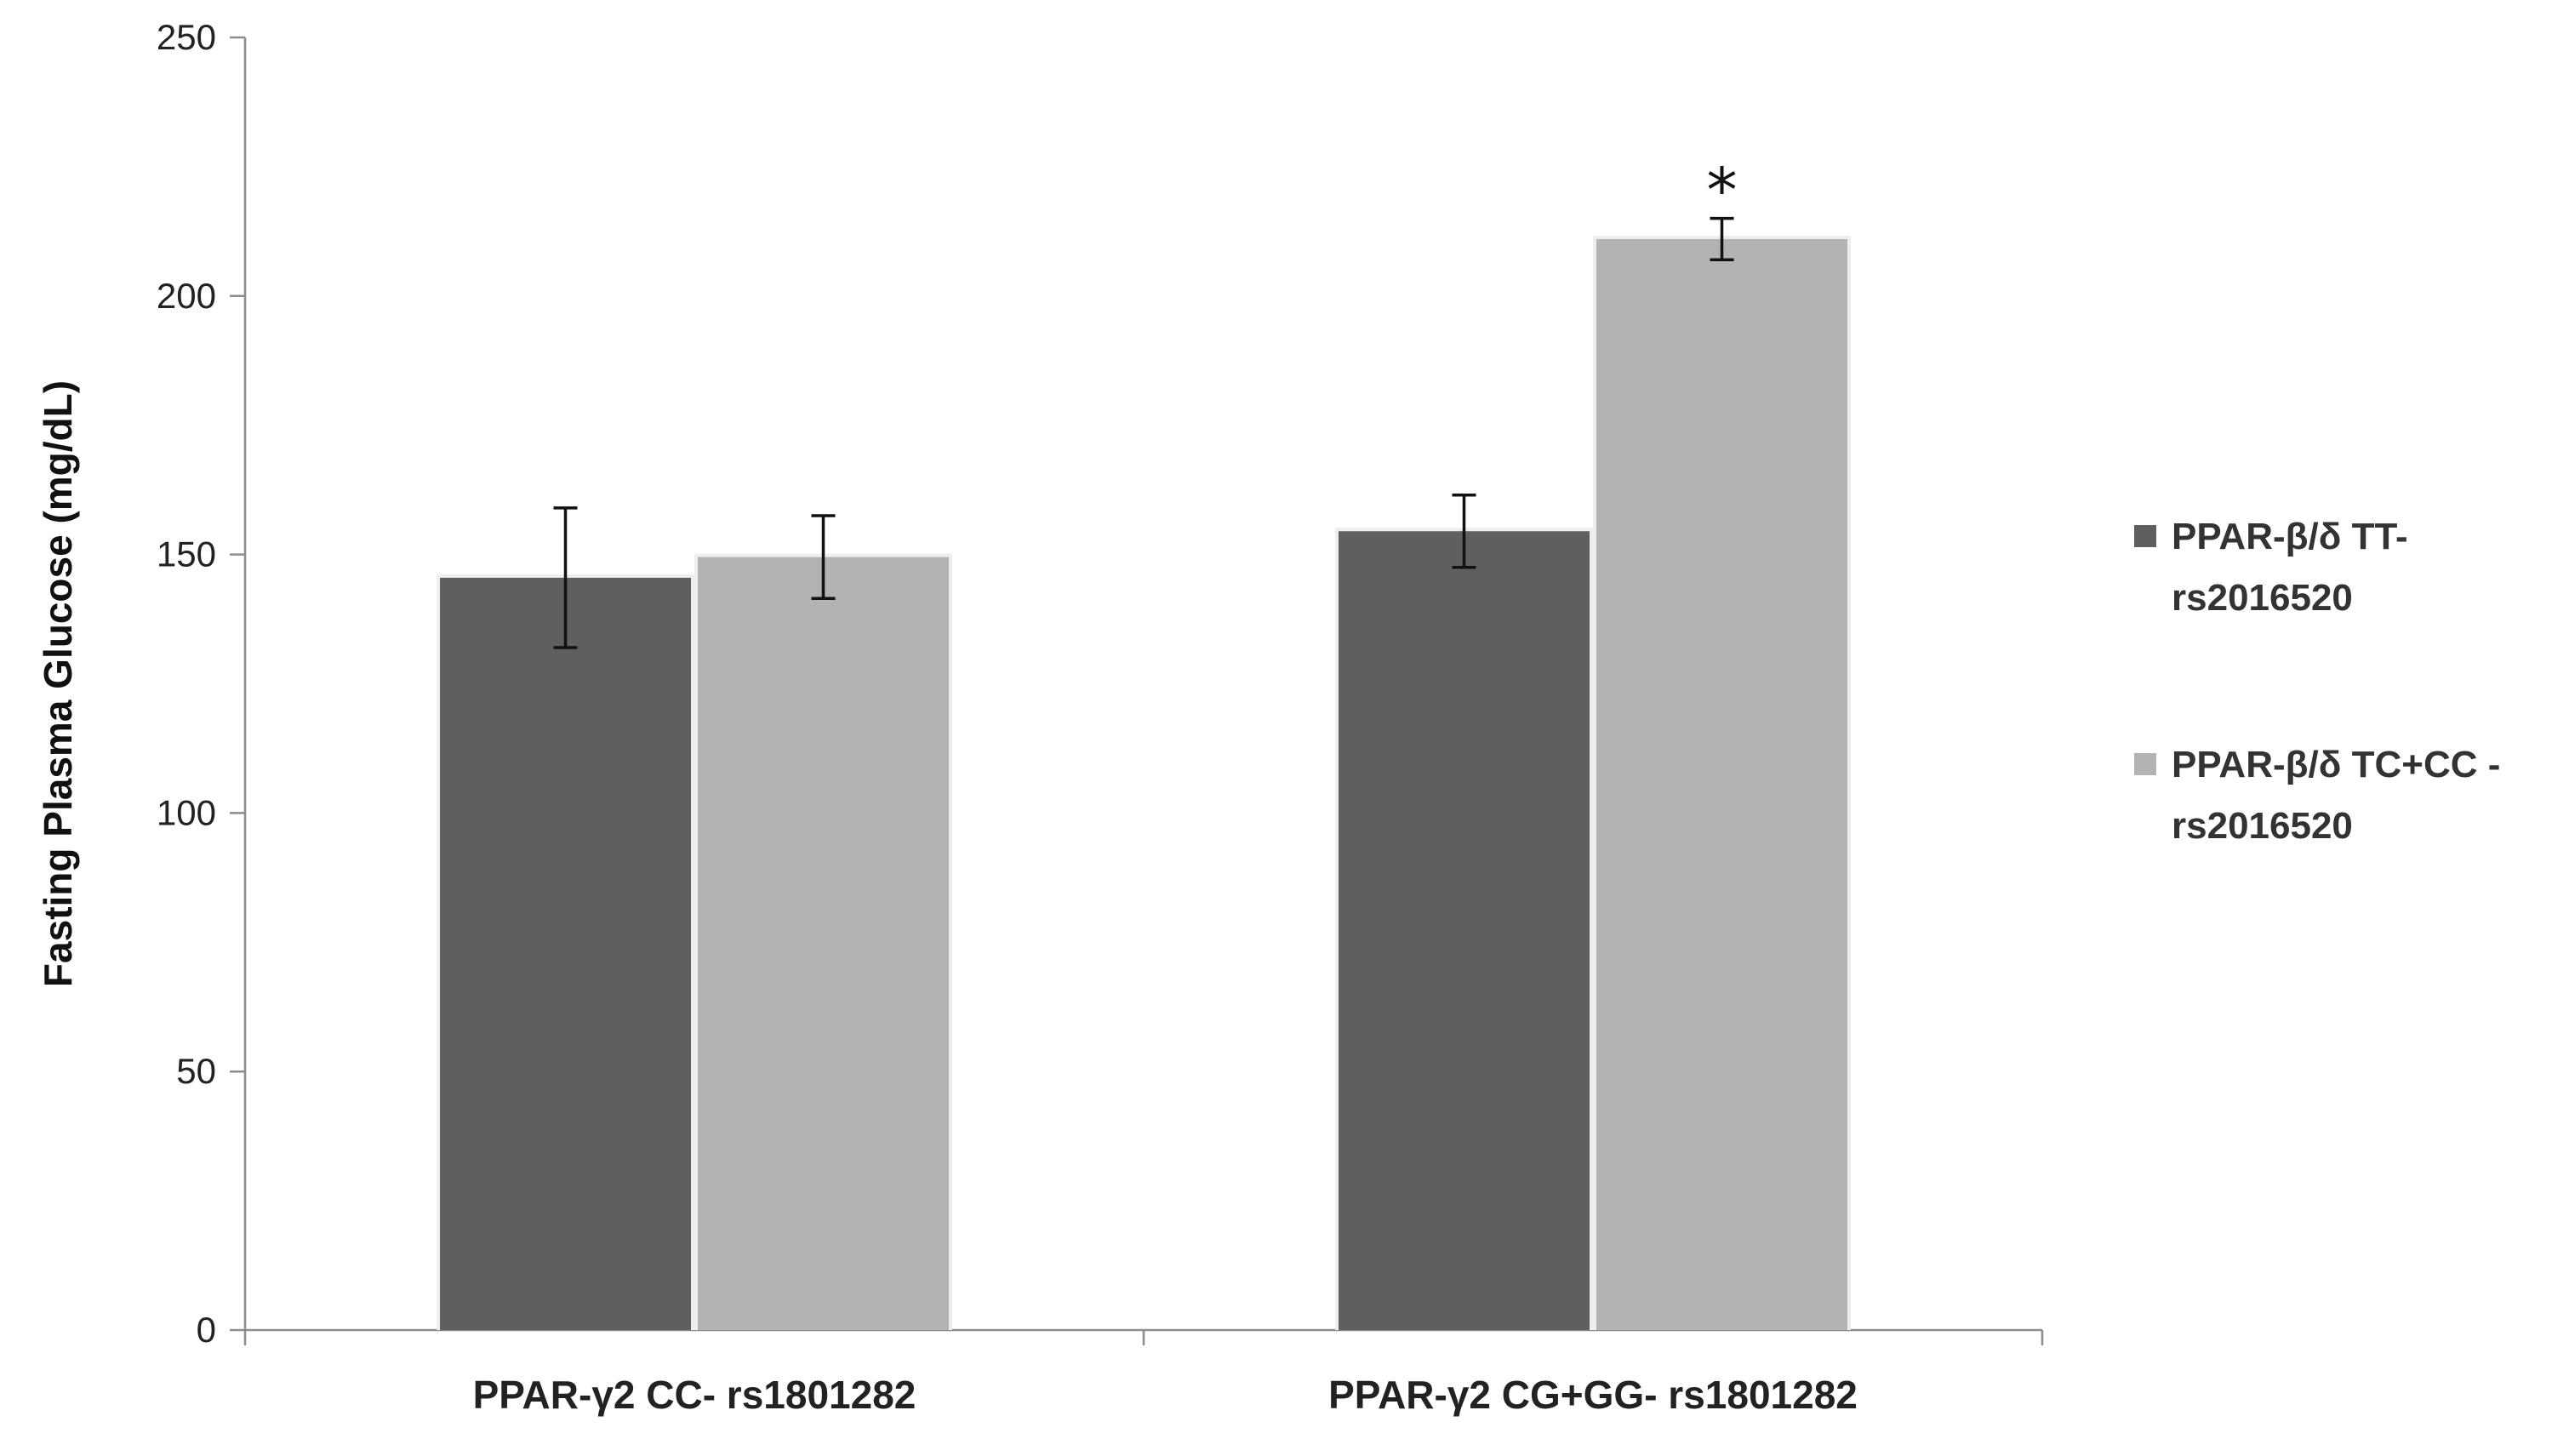 The height and width of the screenshot is (1456, 2569). Describe the element at coordinates (186, 812) in the screenshot. I see `y-tick-label: 100` at that location.